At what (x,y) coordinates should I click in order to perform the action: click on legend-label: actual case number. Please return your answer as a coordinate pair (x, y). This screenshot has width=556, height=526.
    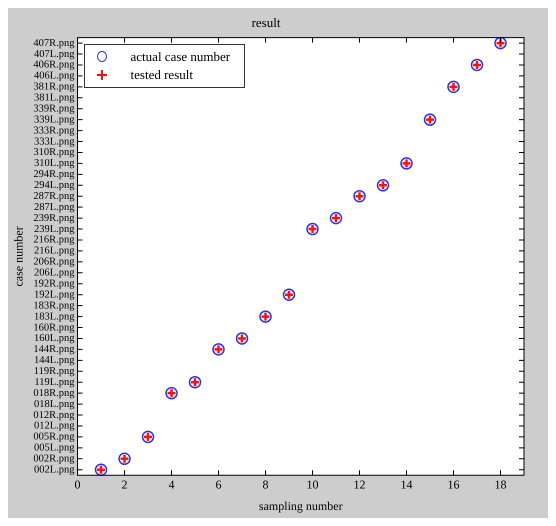
    Looking at the image, I should click on (180, 57).